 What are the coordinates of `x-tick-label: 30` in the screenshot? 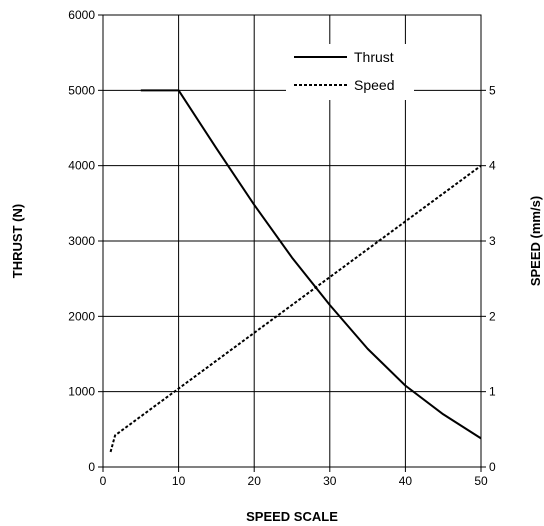 It's located at (330, 481).